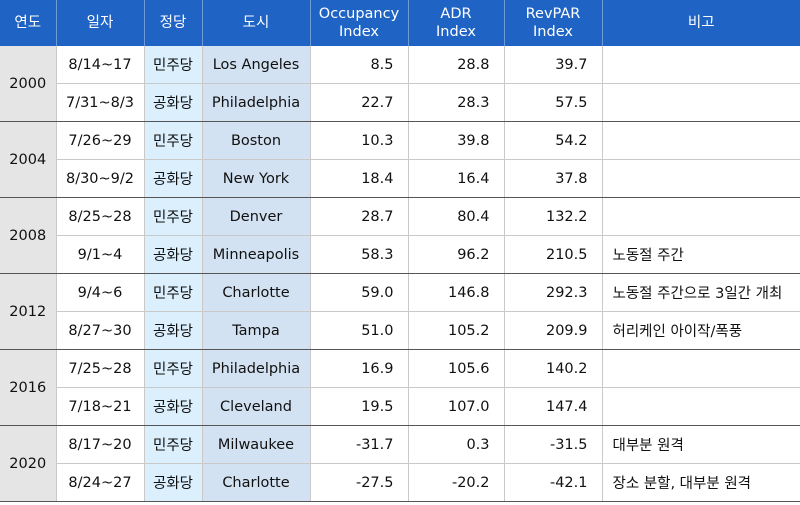  What do you see at coordinates (701, 23) in the screenshot?
I see `header-note: 비고` at bounding box center [701, 23].